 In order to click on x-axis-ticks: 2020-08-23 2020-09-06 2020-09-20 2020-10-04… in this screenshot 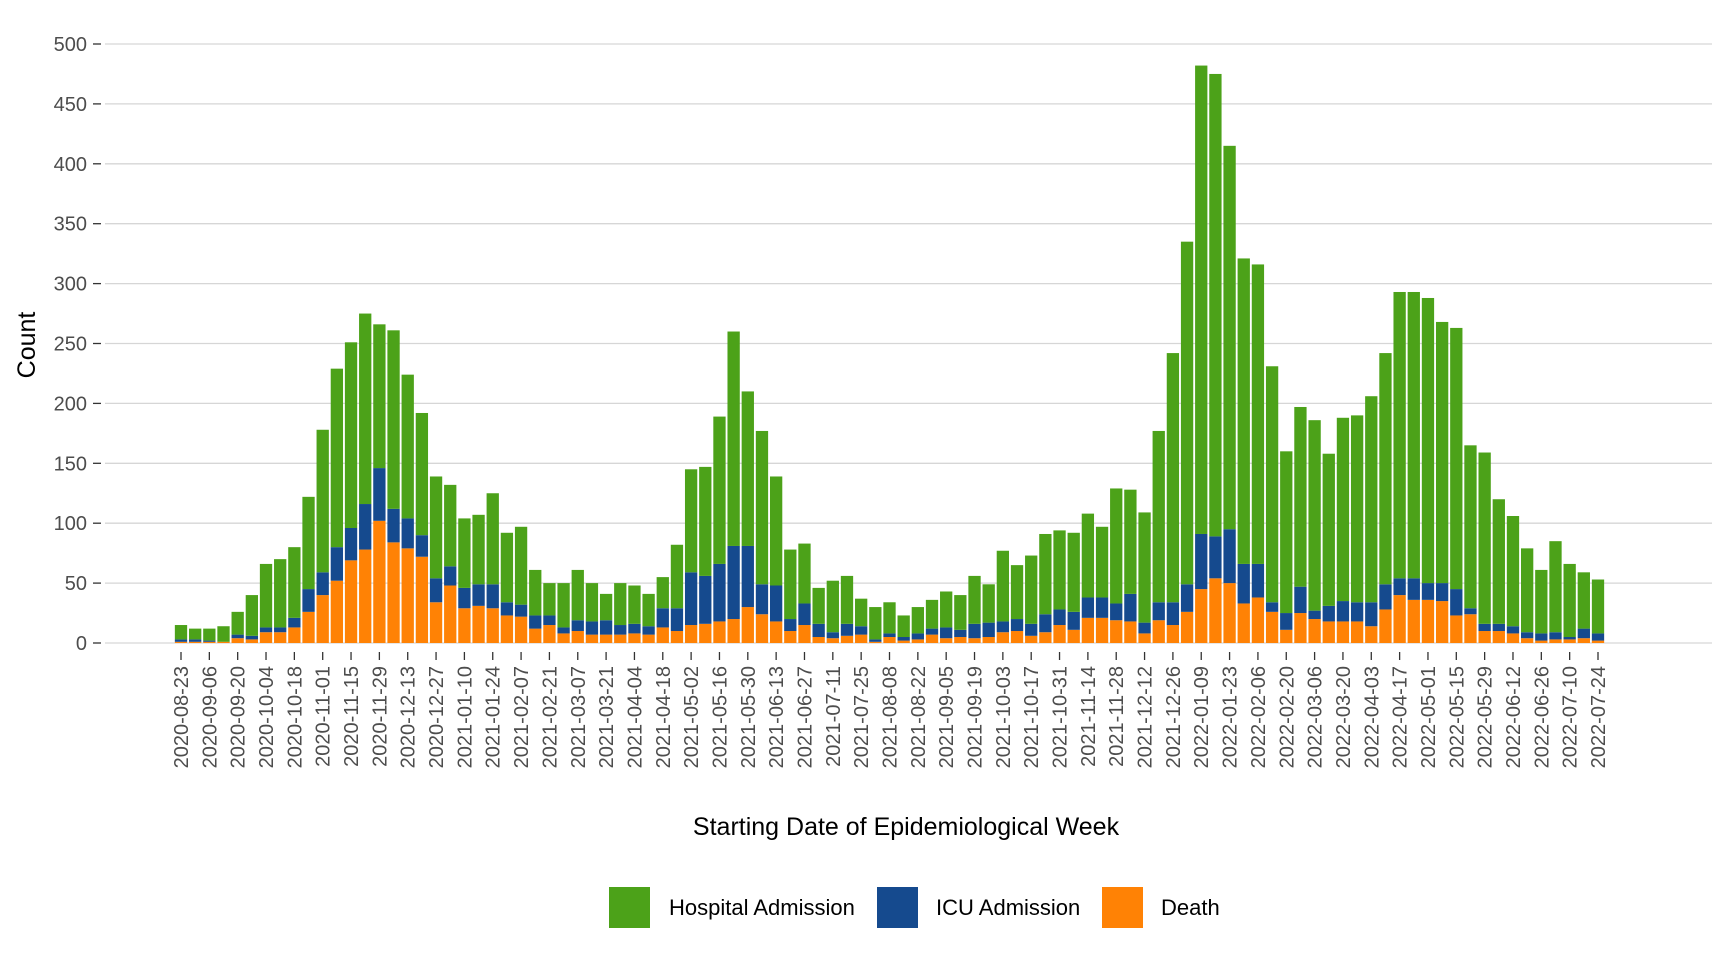, I will do `click(890, 710)`.